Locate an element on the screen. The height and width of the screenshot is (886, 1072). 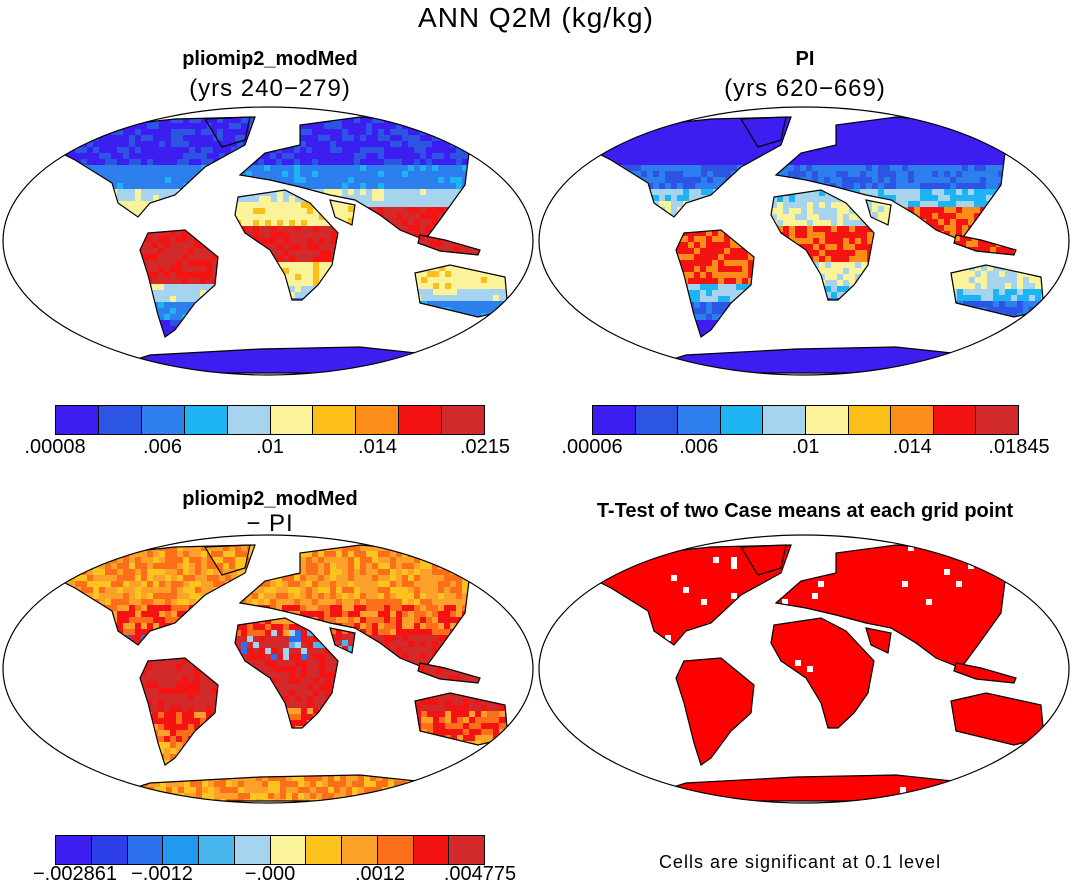
panel-2-title: PI is located at coordinates (805, 59).